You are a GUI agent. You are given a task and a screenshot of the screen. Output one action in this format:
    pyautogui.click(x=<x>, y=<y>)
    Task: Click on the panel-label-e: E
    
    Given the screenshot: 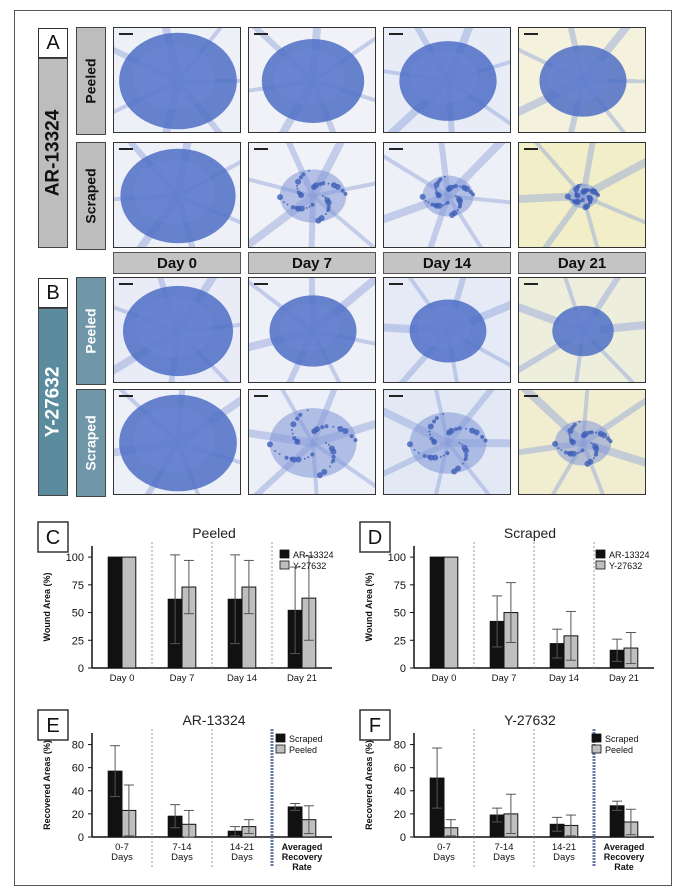 What is the action you would take?
    pyautogui.click(x=52, y=726)
    